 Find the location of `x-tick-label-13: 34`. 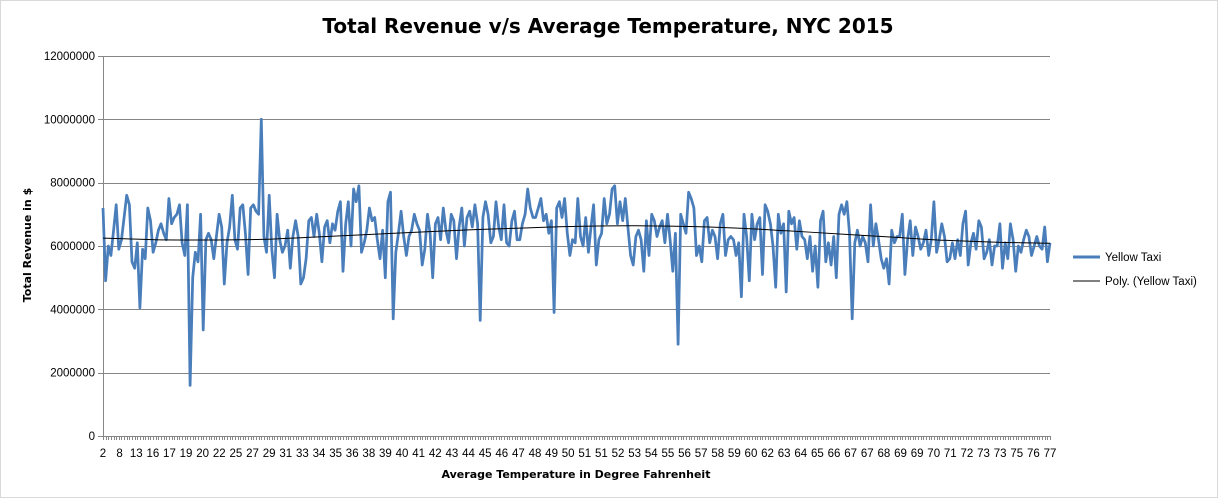

x-tick-label-13: 34 is located at coordinates (319, 454).